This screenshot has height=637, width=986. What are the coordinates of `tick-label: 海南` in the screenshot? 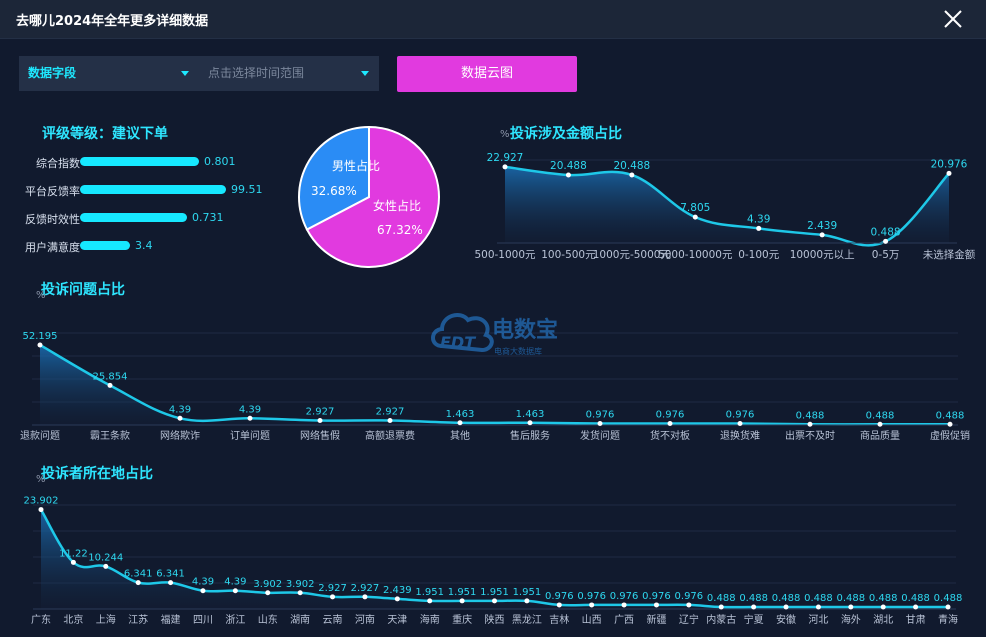 It's located at (430, 619).